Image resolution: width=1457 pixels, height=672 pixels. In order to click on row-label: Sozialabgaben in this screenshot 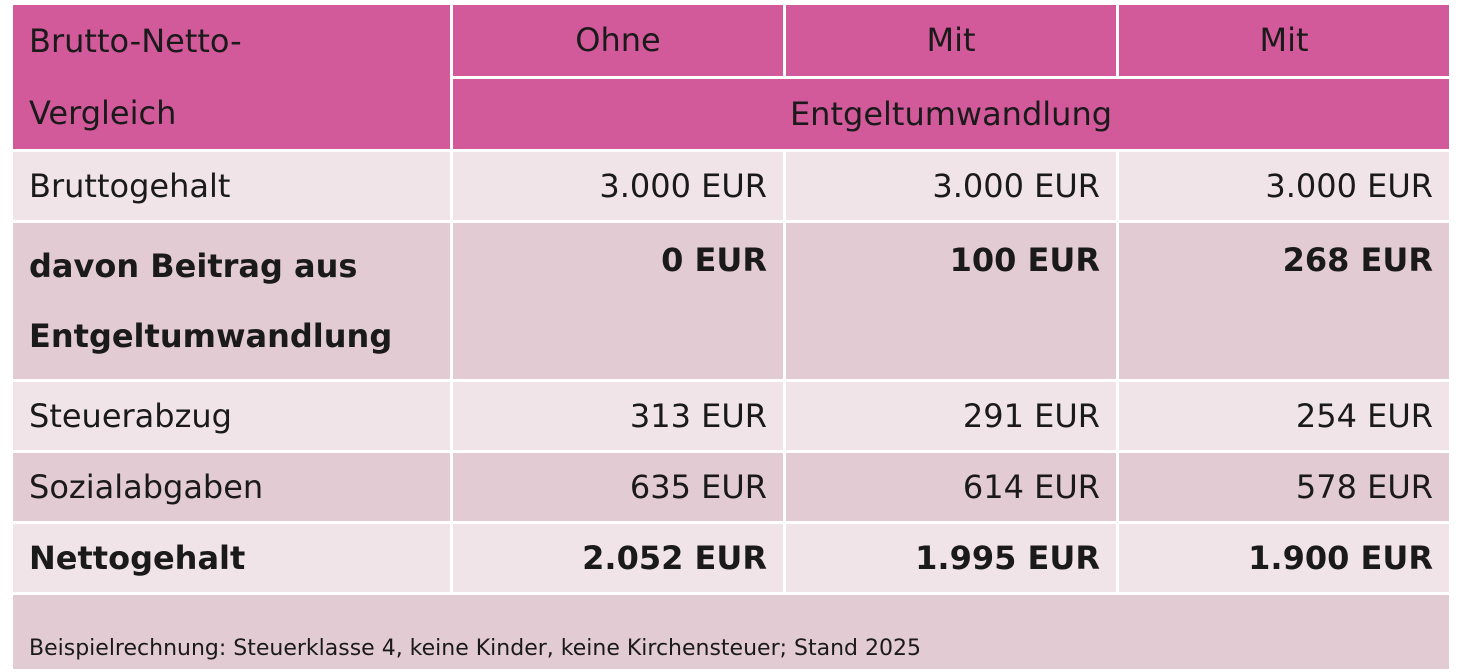, I will do `click(231, 487)`.